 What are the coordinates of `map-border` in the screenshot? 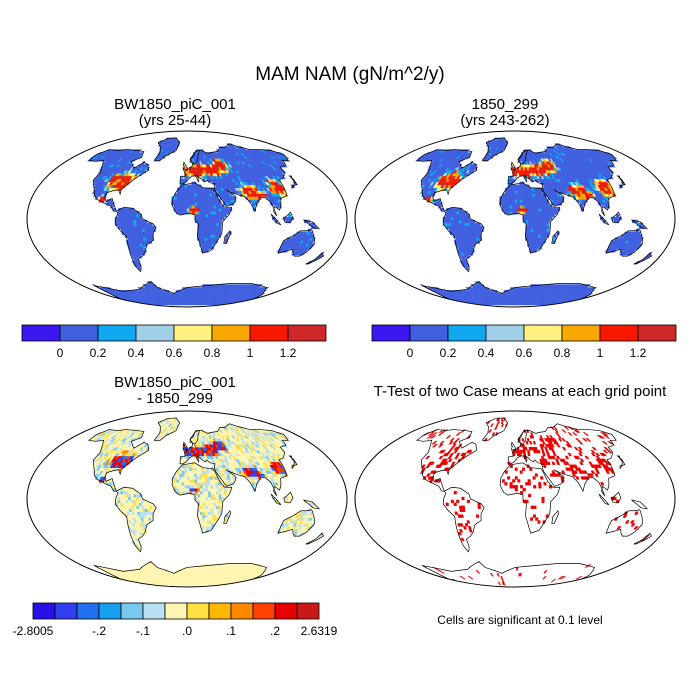 It's located at (187, 219).